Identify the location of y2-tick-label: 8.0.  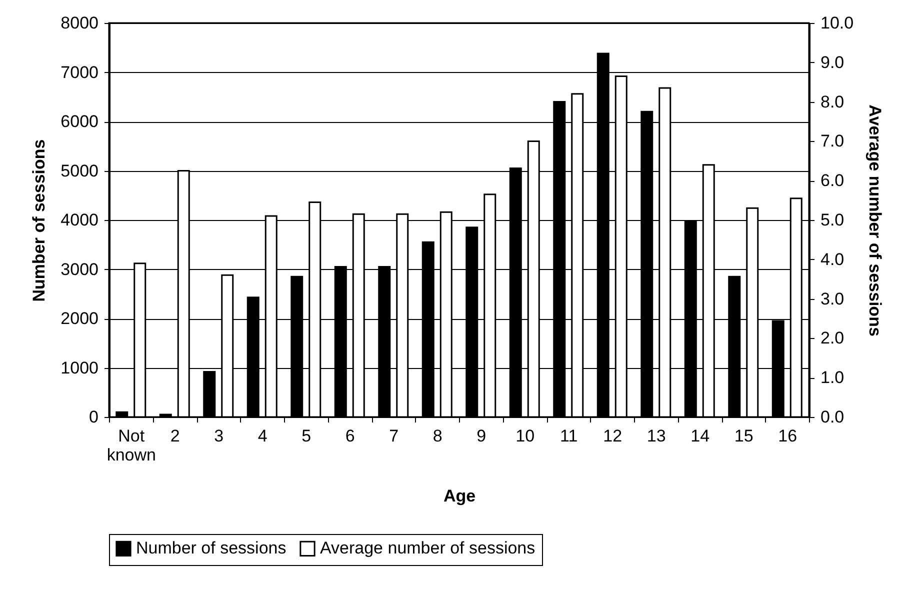
(832, 102).